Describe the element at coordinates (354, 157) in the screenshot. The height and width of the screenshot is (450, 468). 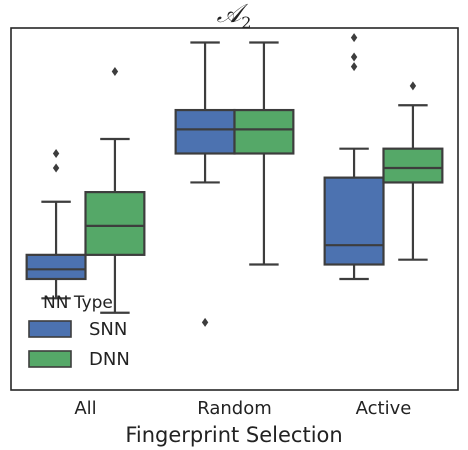
I see `box-snn-active` at that location.